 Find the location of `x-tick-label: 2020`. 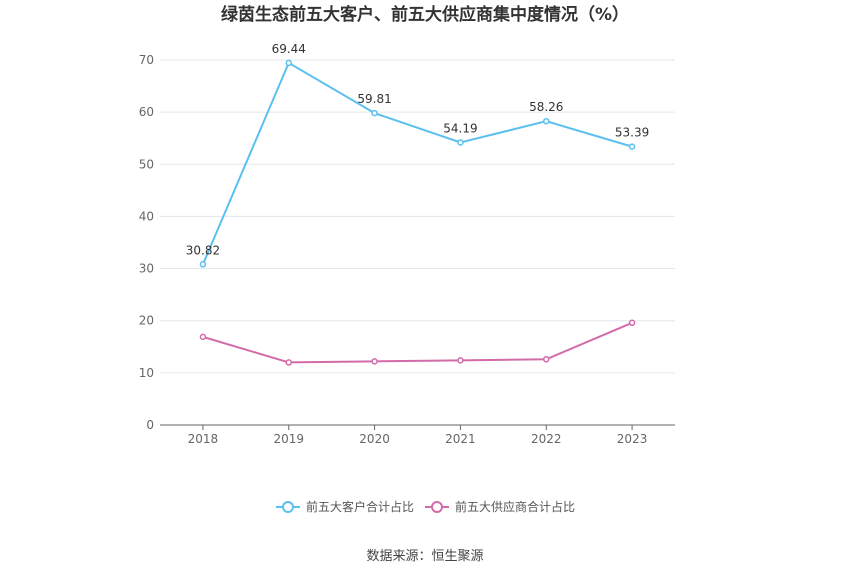

x-tick-label: 2020 is located at coordinates (374, 439).